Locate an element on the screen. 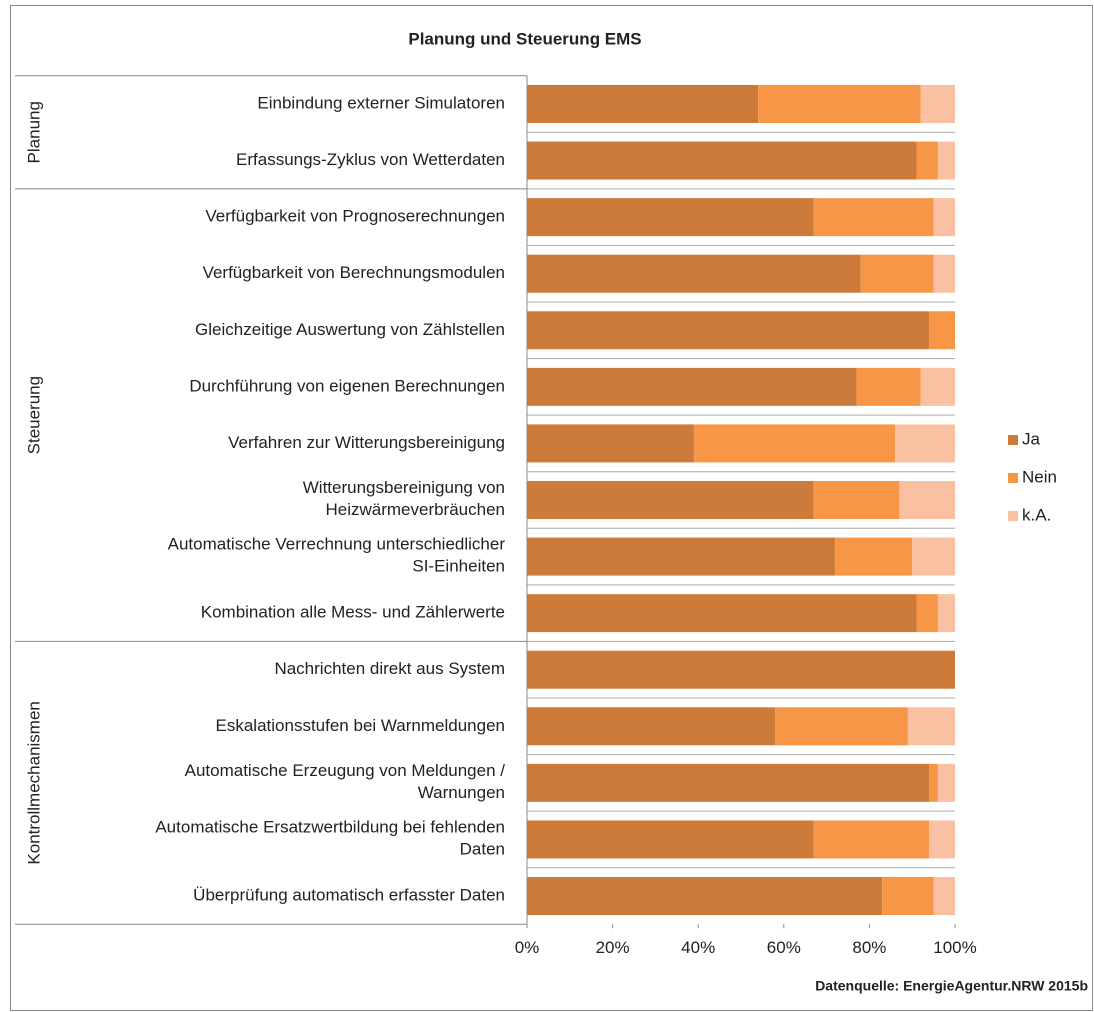  category-label: Überprüfung automatisch erfasster Daten is located at coordinates (349, 894).